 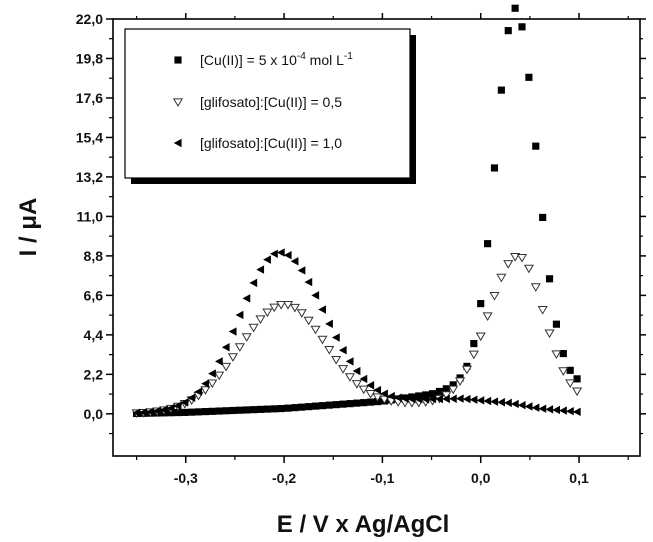 What do you see at coordinates (94, 374) in the screenshot?
I see `y-tick-label: 2,2` at bounding box center [94, 374].